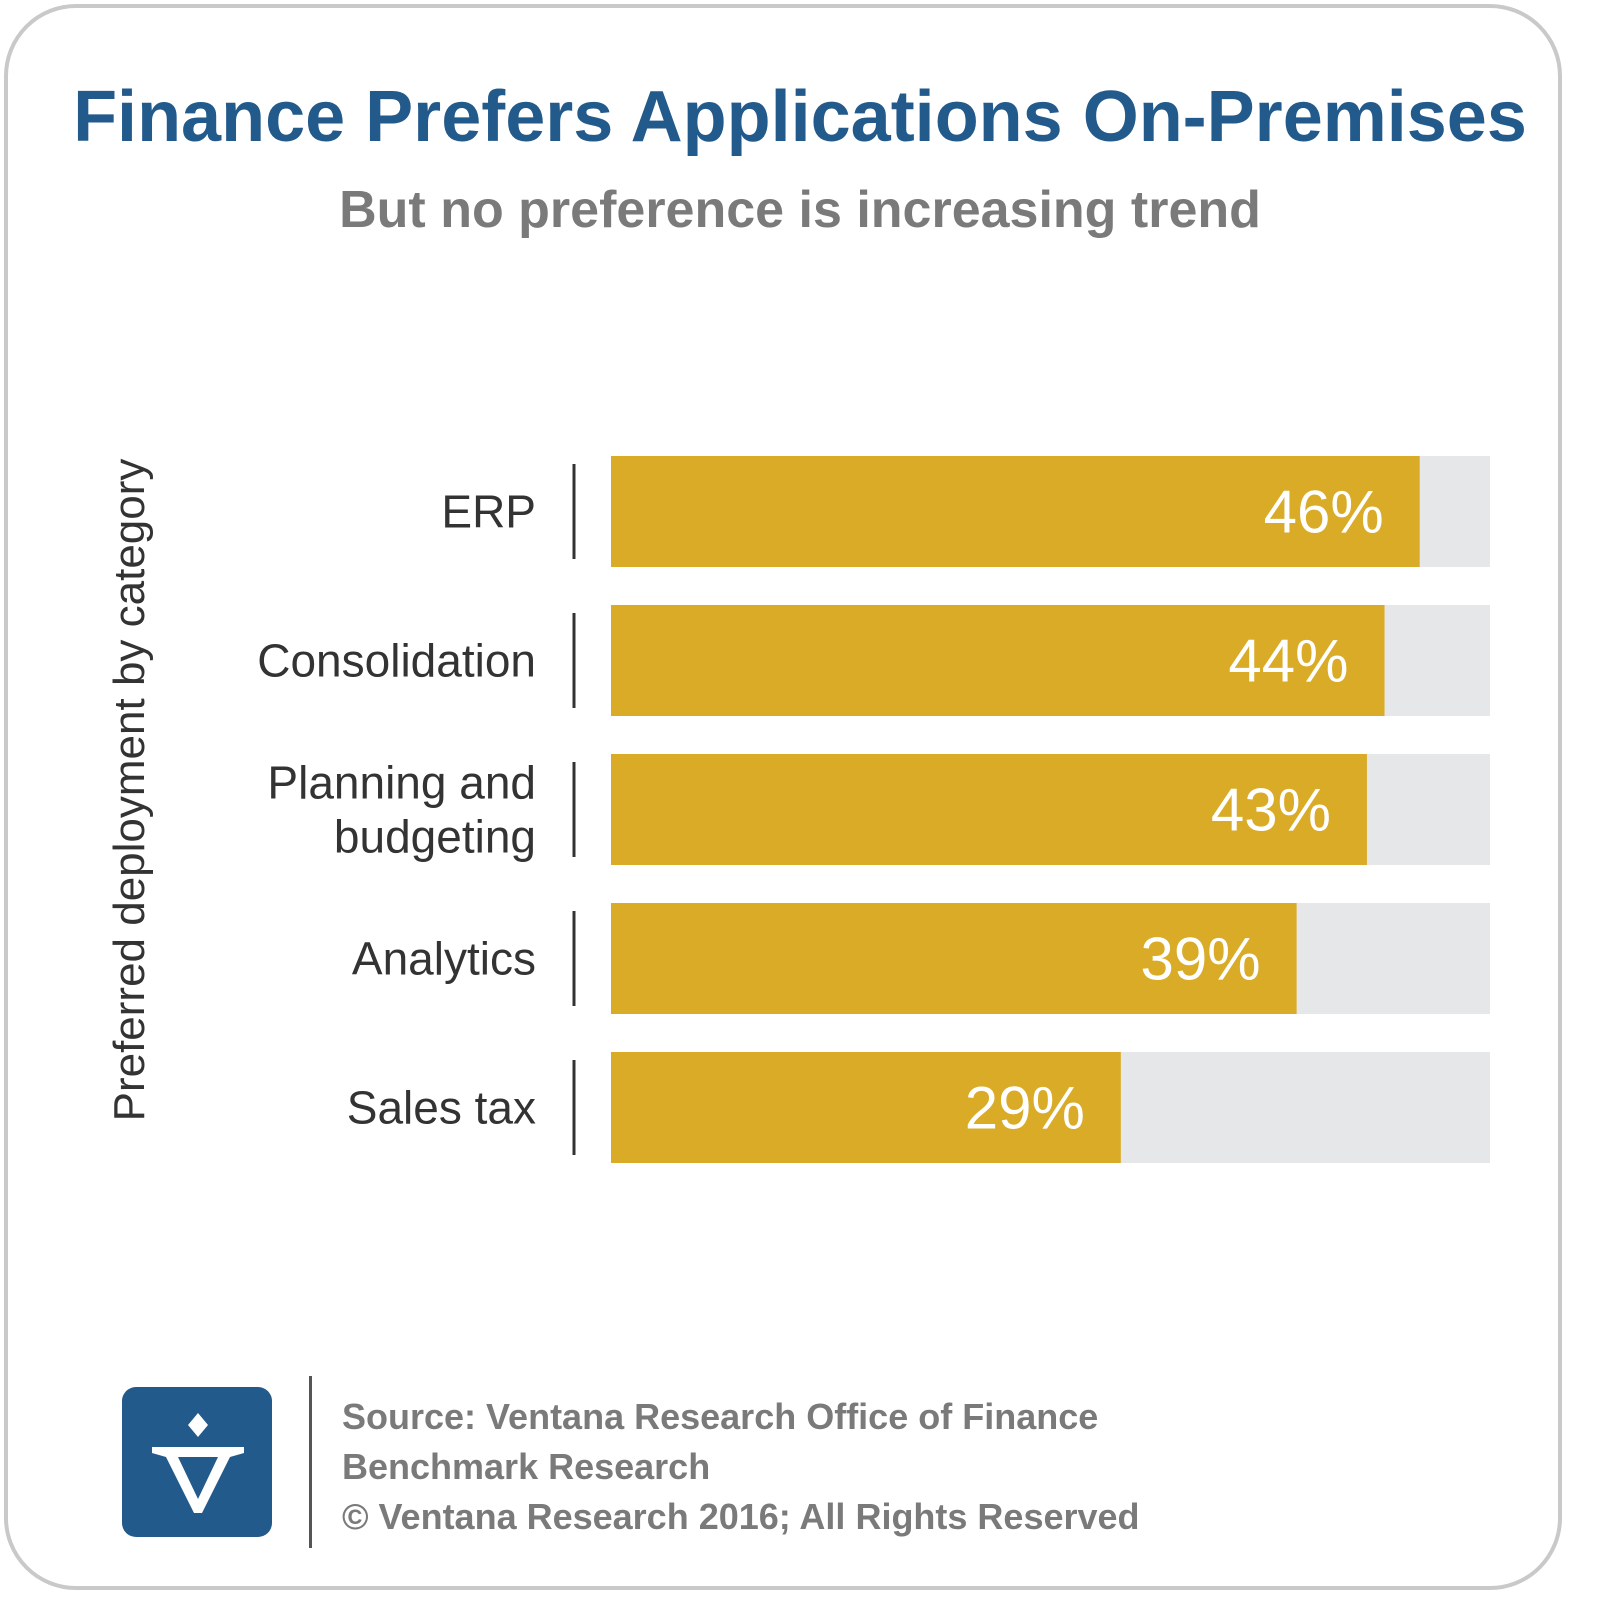 The image size is (1600, 1600). I want to click on chart-title: Finance Prefers Applications On-Premises, so click(800, 117).